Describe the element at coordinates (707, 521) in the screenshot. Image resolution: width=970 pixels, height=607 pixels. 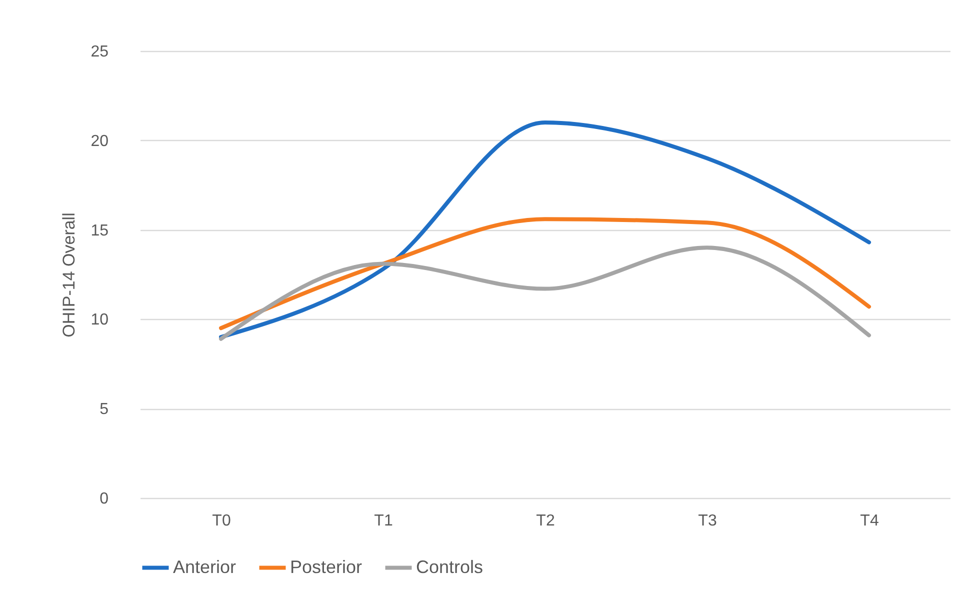
I see `x-tick-label: T3` at that location.